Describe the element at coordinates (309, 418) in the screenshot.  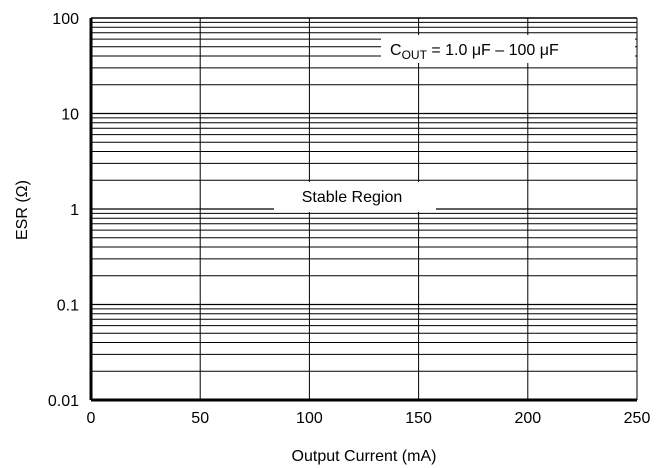
I see `x-tick-label: 100` at that location.